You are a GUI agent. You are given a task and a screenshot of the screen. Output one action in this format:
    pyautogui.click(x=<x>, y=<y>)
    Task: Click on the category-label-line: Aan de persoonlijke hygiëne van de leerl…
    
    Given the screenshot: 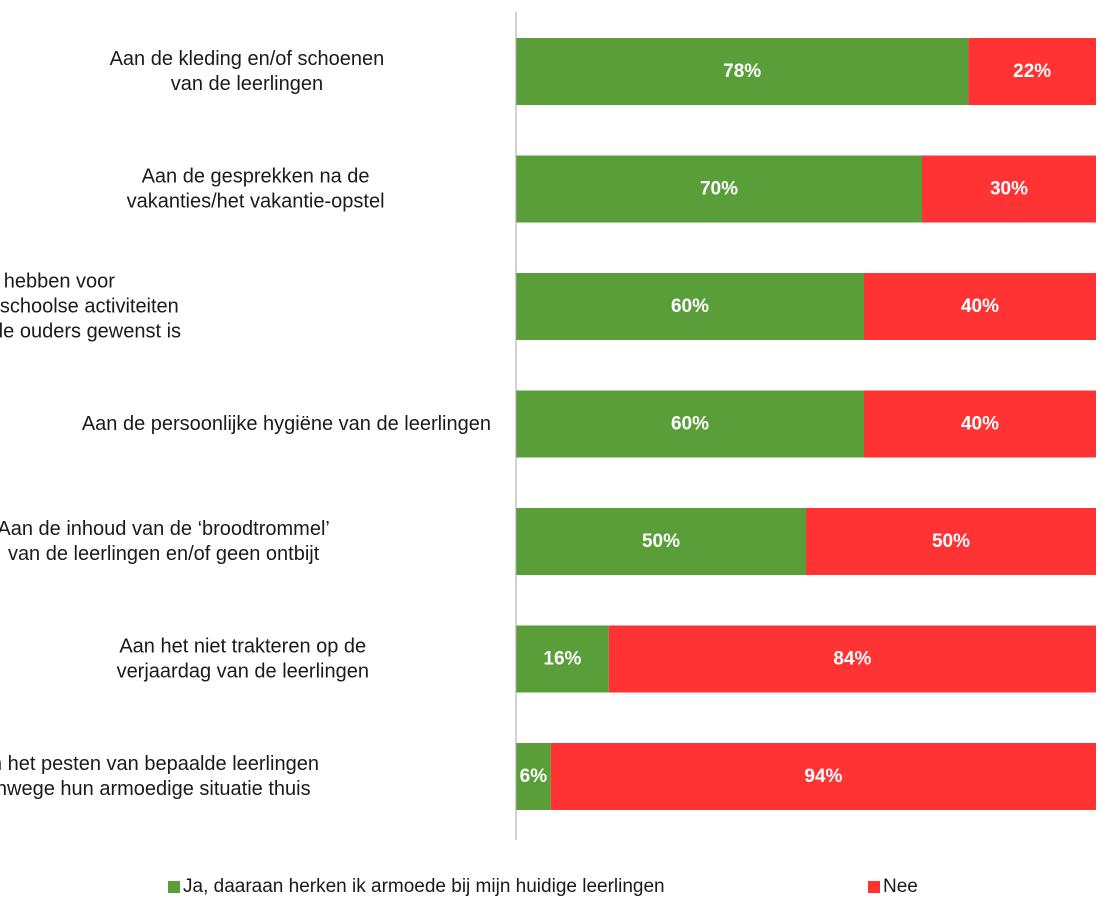 What is the action you would take?
    pyautogui.click(x=286, y=424)
    